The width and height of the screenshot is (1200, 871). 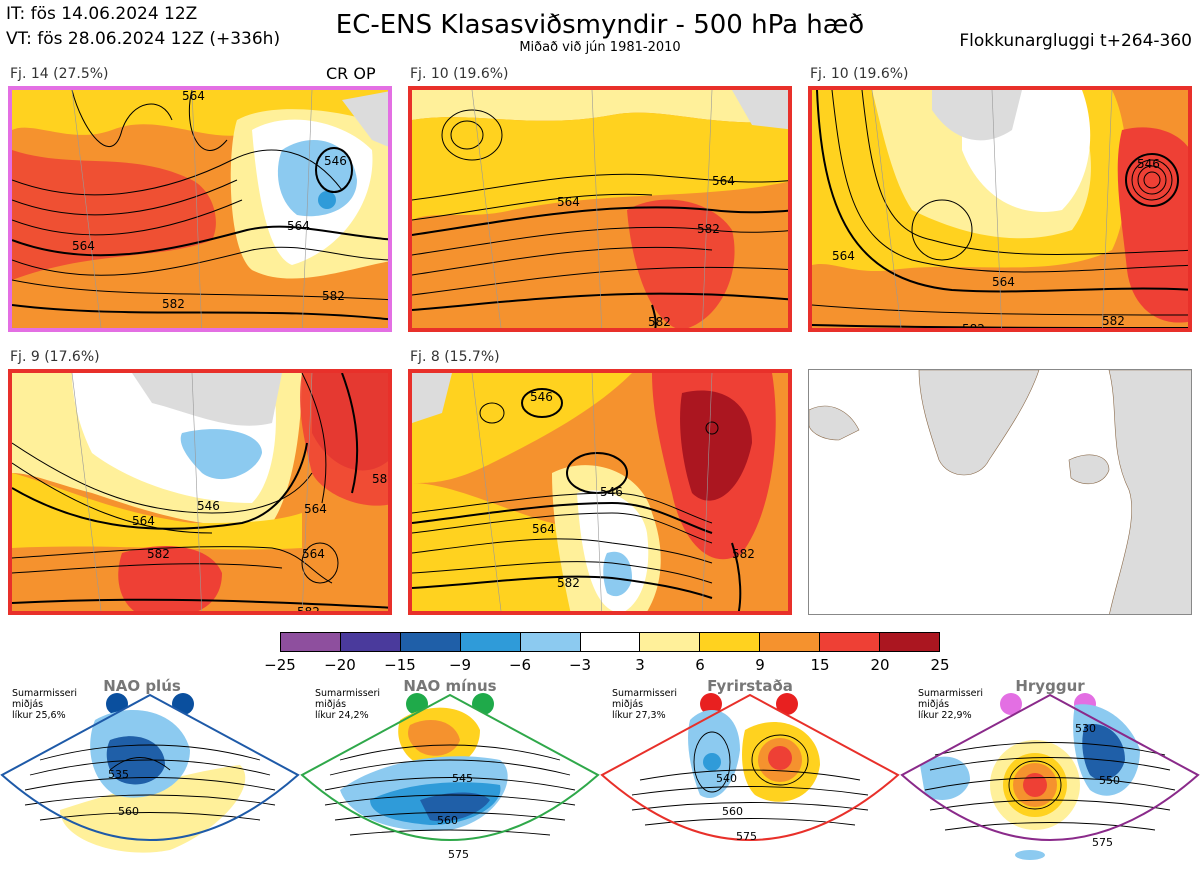 What do you see at coordinates (820, 665) in the screenshot?
I see `colorbar-tick-label: 15` at bounding box center [820, 665].